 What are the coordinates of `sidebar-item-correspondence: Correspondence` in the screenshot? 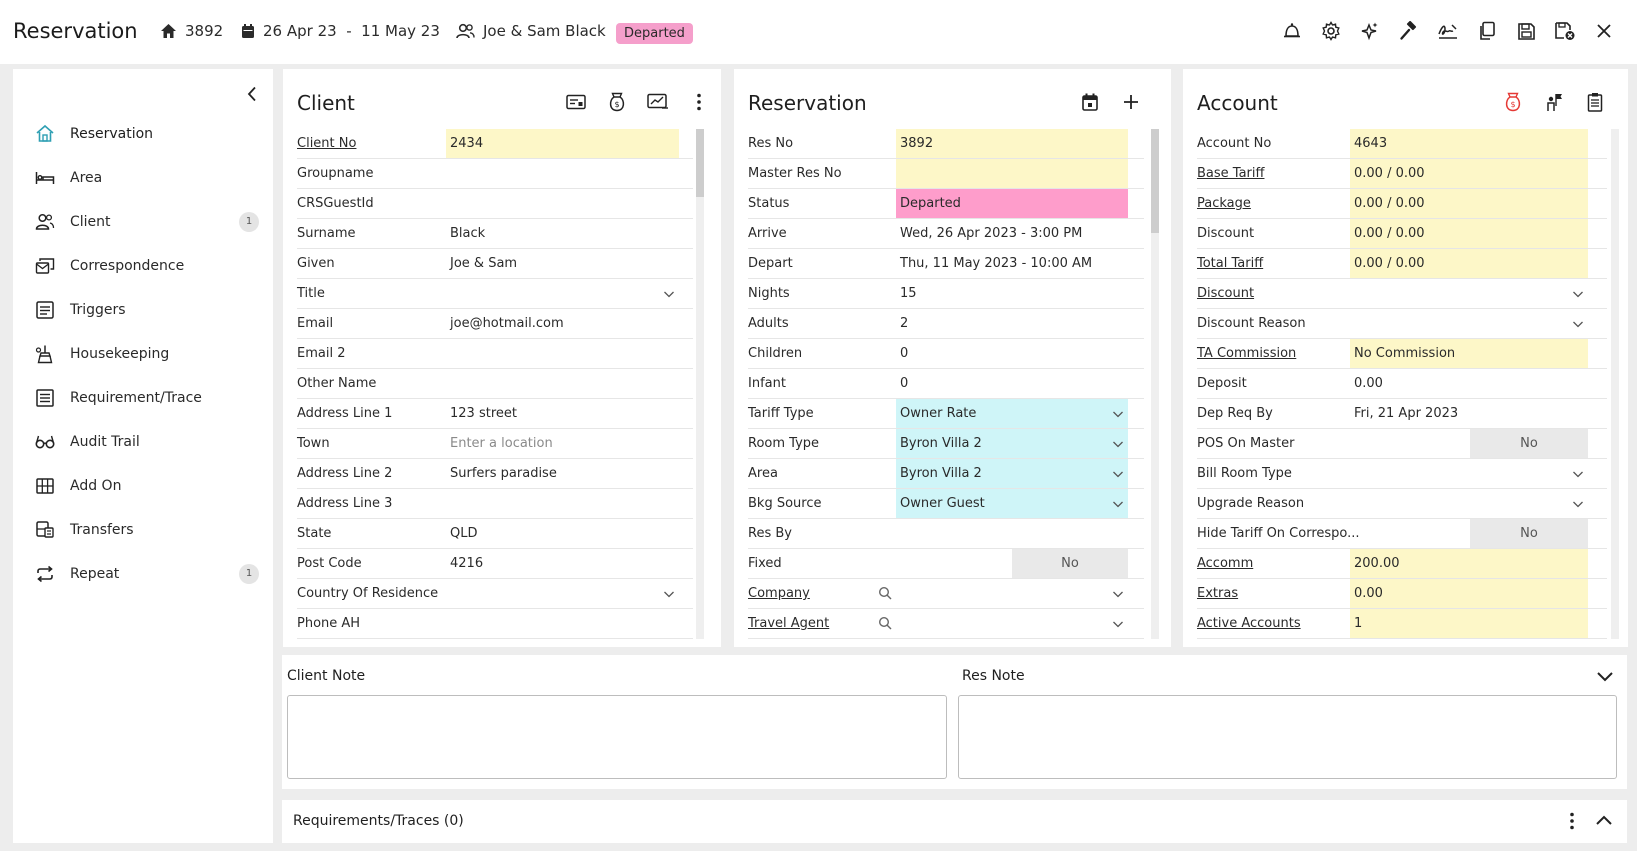 It's located at (143, 266).